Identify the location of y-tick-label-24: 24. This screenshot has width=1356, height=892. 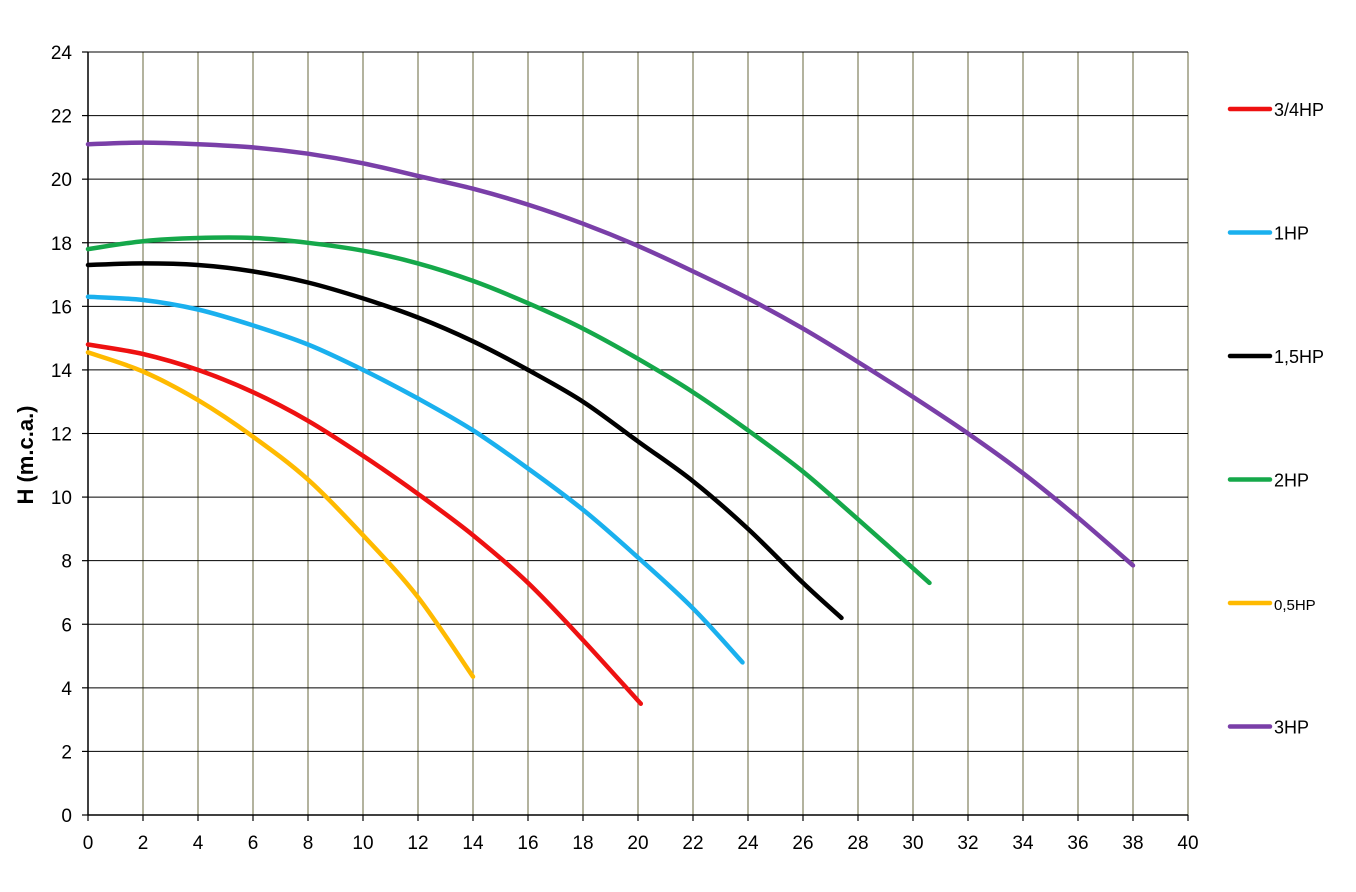
(62, 53).